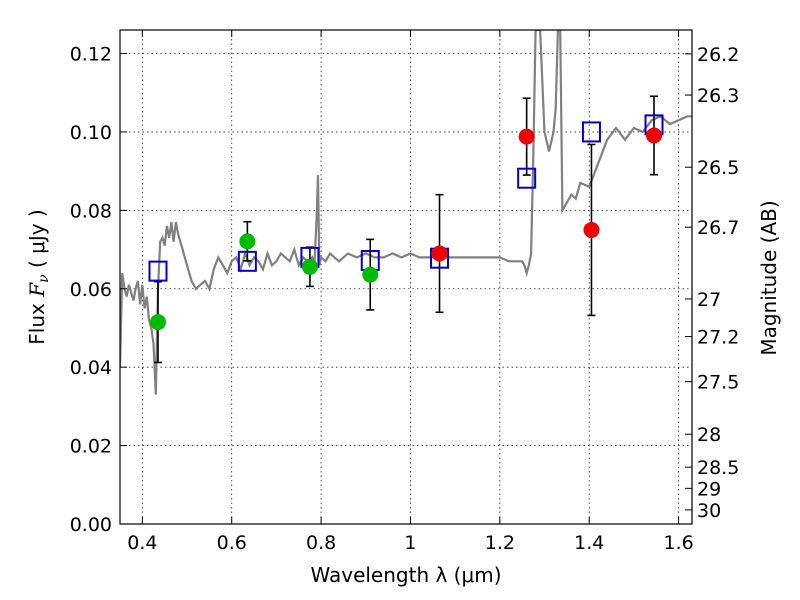  What do you see at coordinates (678, 543) in the screenshot?
I see `x-tick-label: 1.6` at bounding box center [678, 543].